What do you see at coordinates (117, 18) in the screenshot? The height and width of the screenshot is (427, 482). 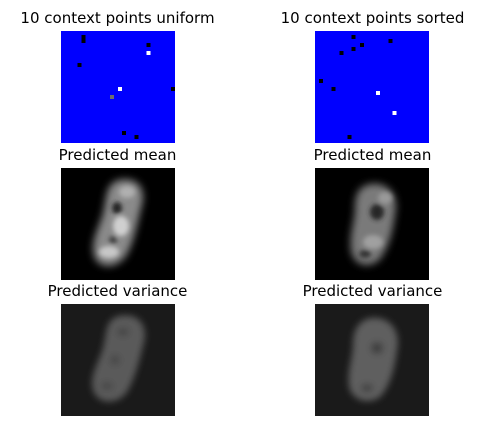 I see `title-uniform-context: 10 context points uniform` at bounding box center [117, 18].